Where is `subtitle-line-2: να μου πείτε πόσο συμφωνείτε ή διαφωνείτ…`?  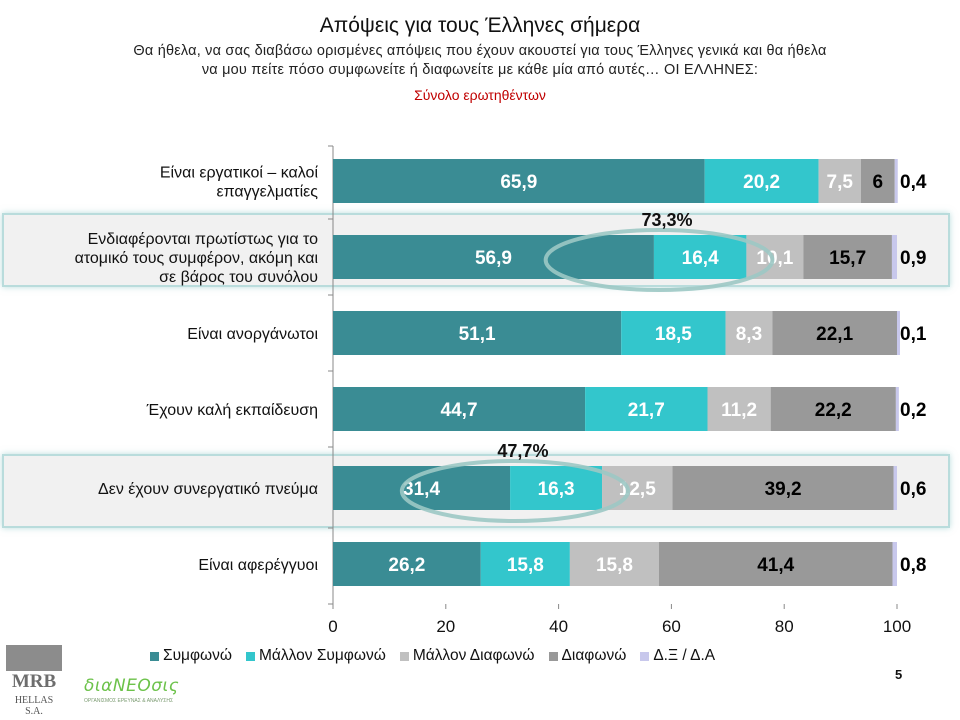
subtitle-line-2: να μου πείτε πόσο συμφωνείτε ή διαφωνείτ… is located at coordinates (480, 70).